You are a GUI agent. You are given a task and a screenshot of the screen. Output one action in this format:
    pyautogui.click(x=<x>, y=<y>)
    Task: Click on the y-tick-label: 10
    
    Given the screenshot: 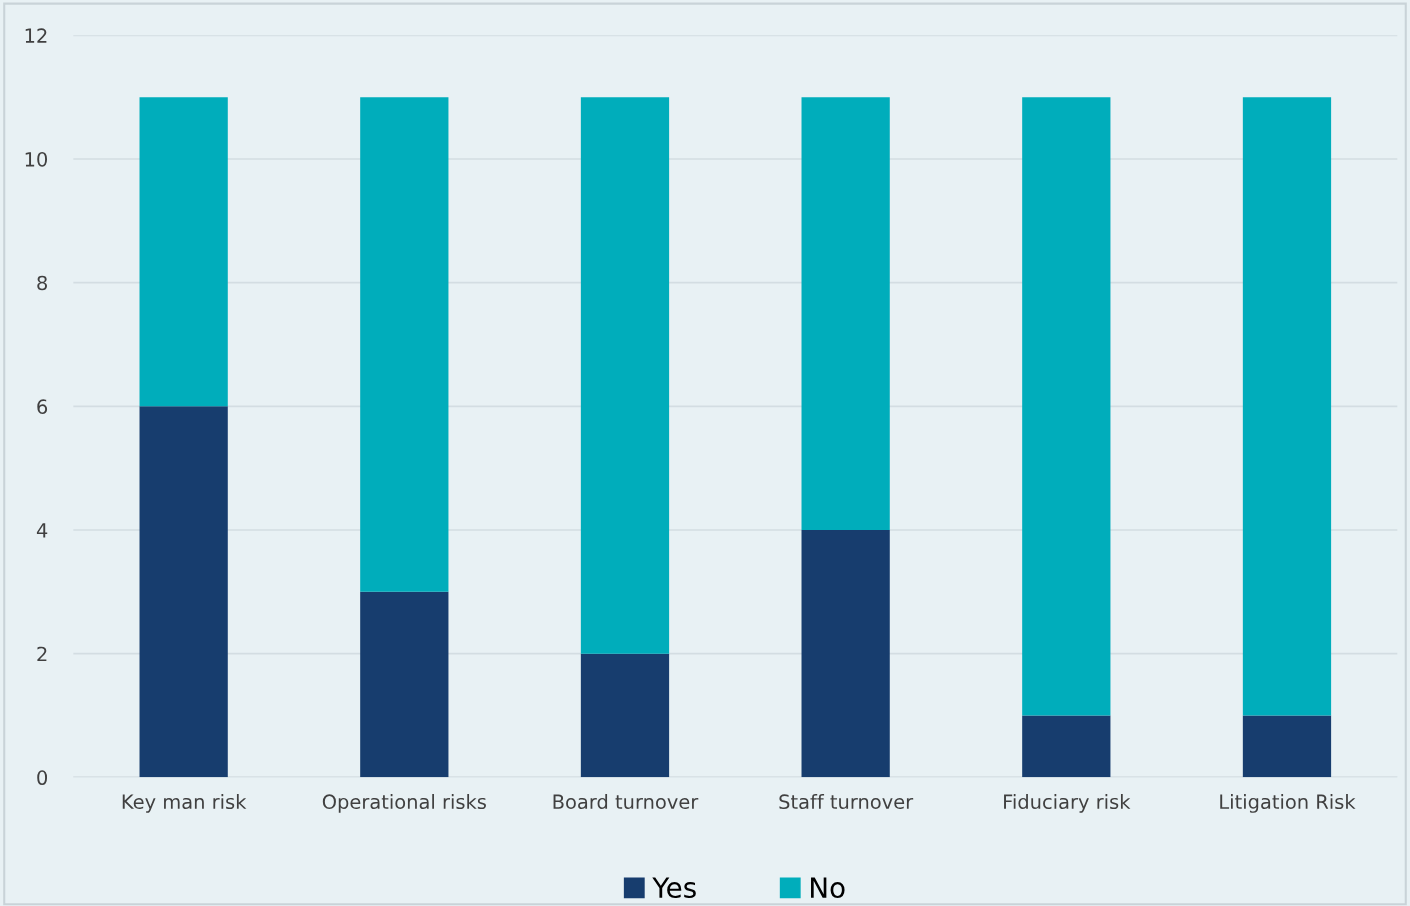 What is the action you would take?
    pyautogui.click(x=36, y=159)
    